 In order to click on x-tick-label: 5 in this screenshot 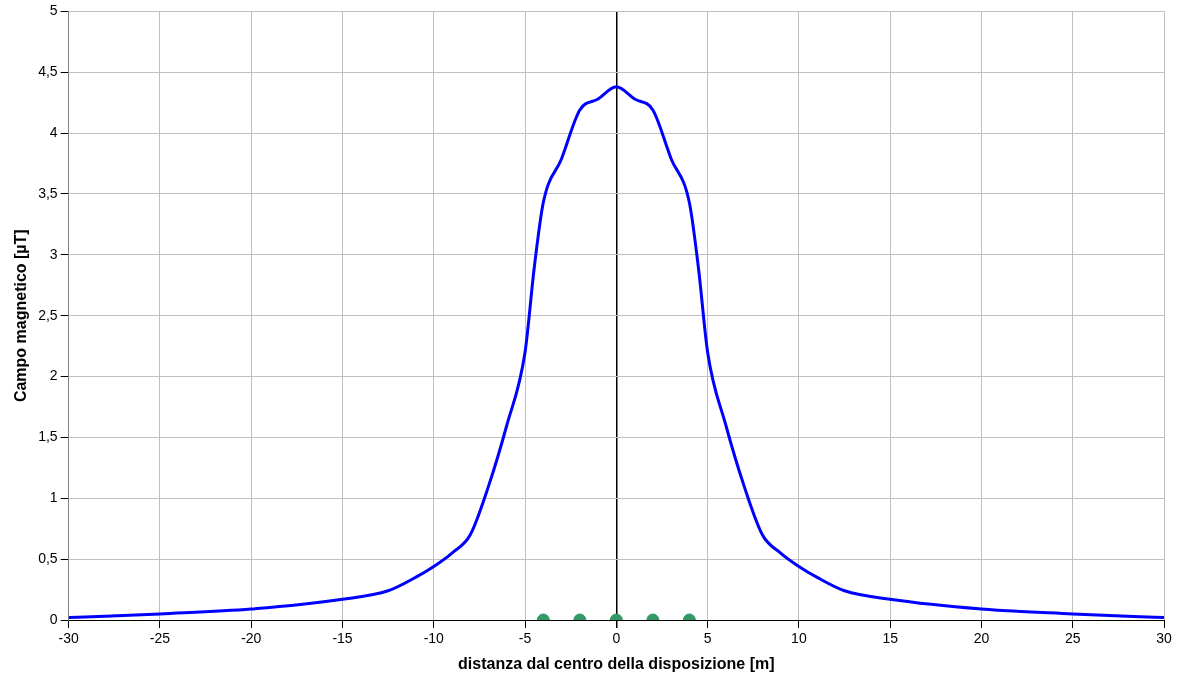, I will do `click(707, 638)`.